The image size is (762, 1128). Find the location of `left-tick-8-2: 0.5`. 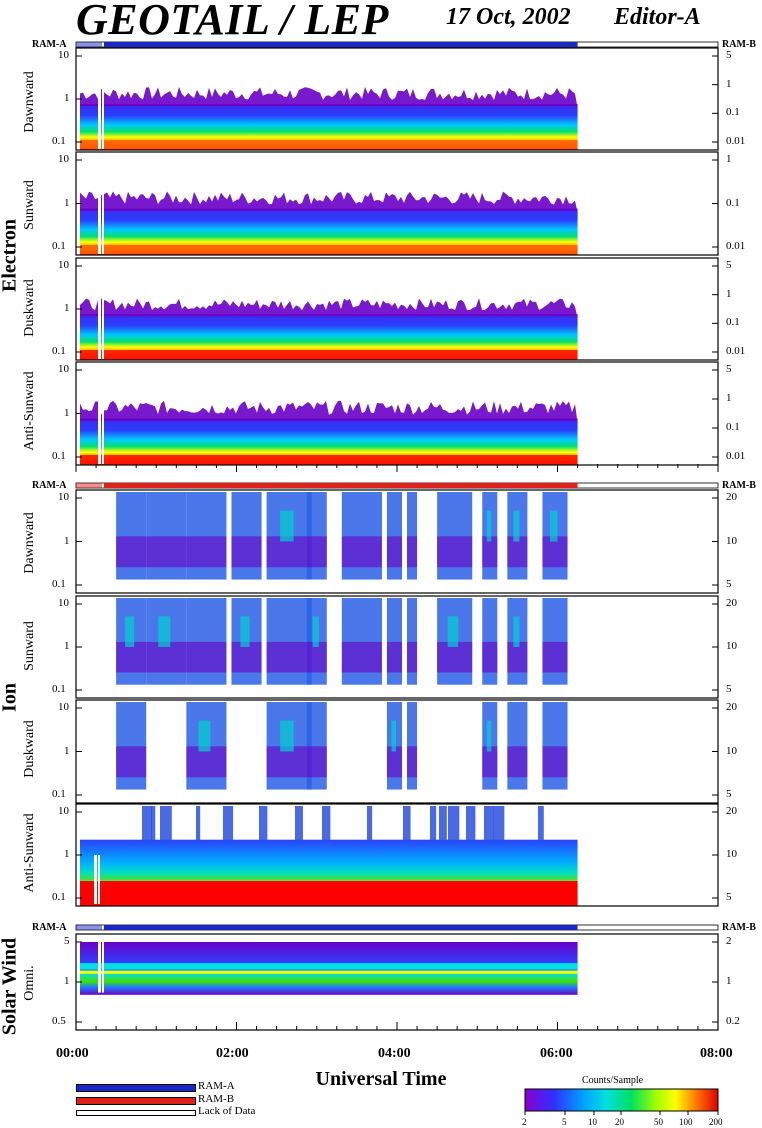

left-tick-8-2: 0.5 is located at coordinates (59, 1021).